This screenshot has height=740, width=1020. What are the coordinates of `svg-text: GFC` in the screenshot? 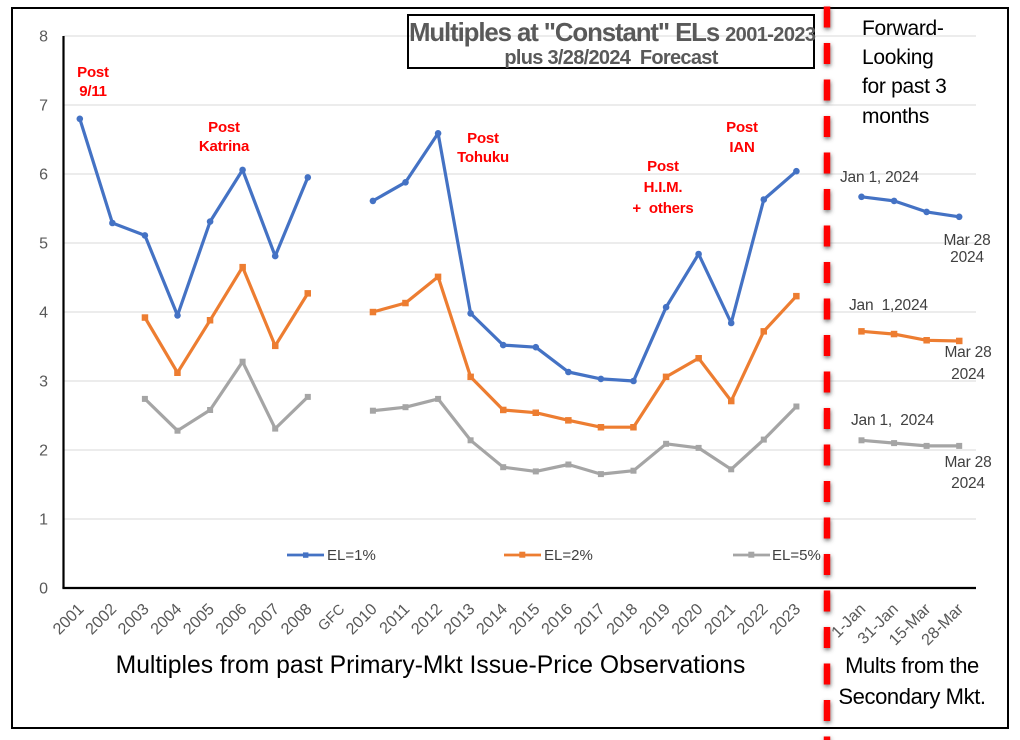 It's located at (331, 618).